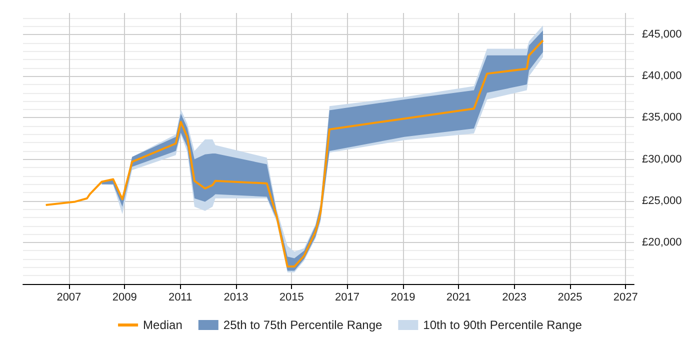 Image resolution: width=700 pixels, height=350 pixels. Describe the element at coordinates (514, 298) in the screenshot. I see `x-tick-label: 2023` at that location.